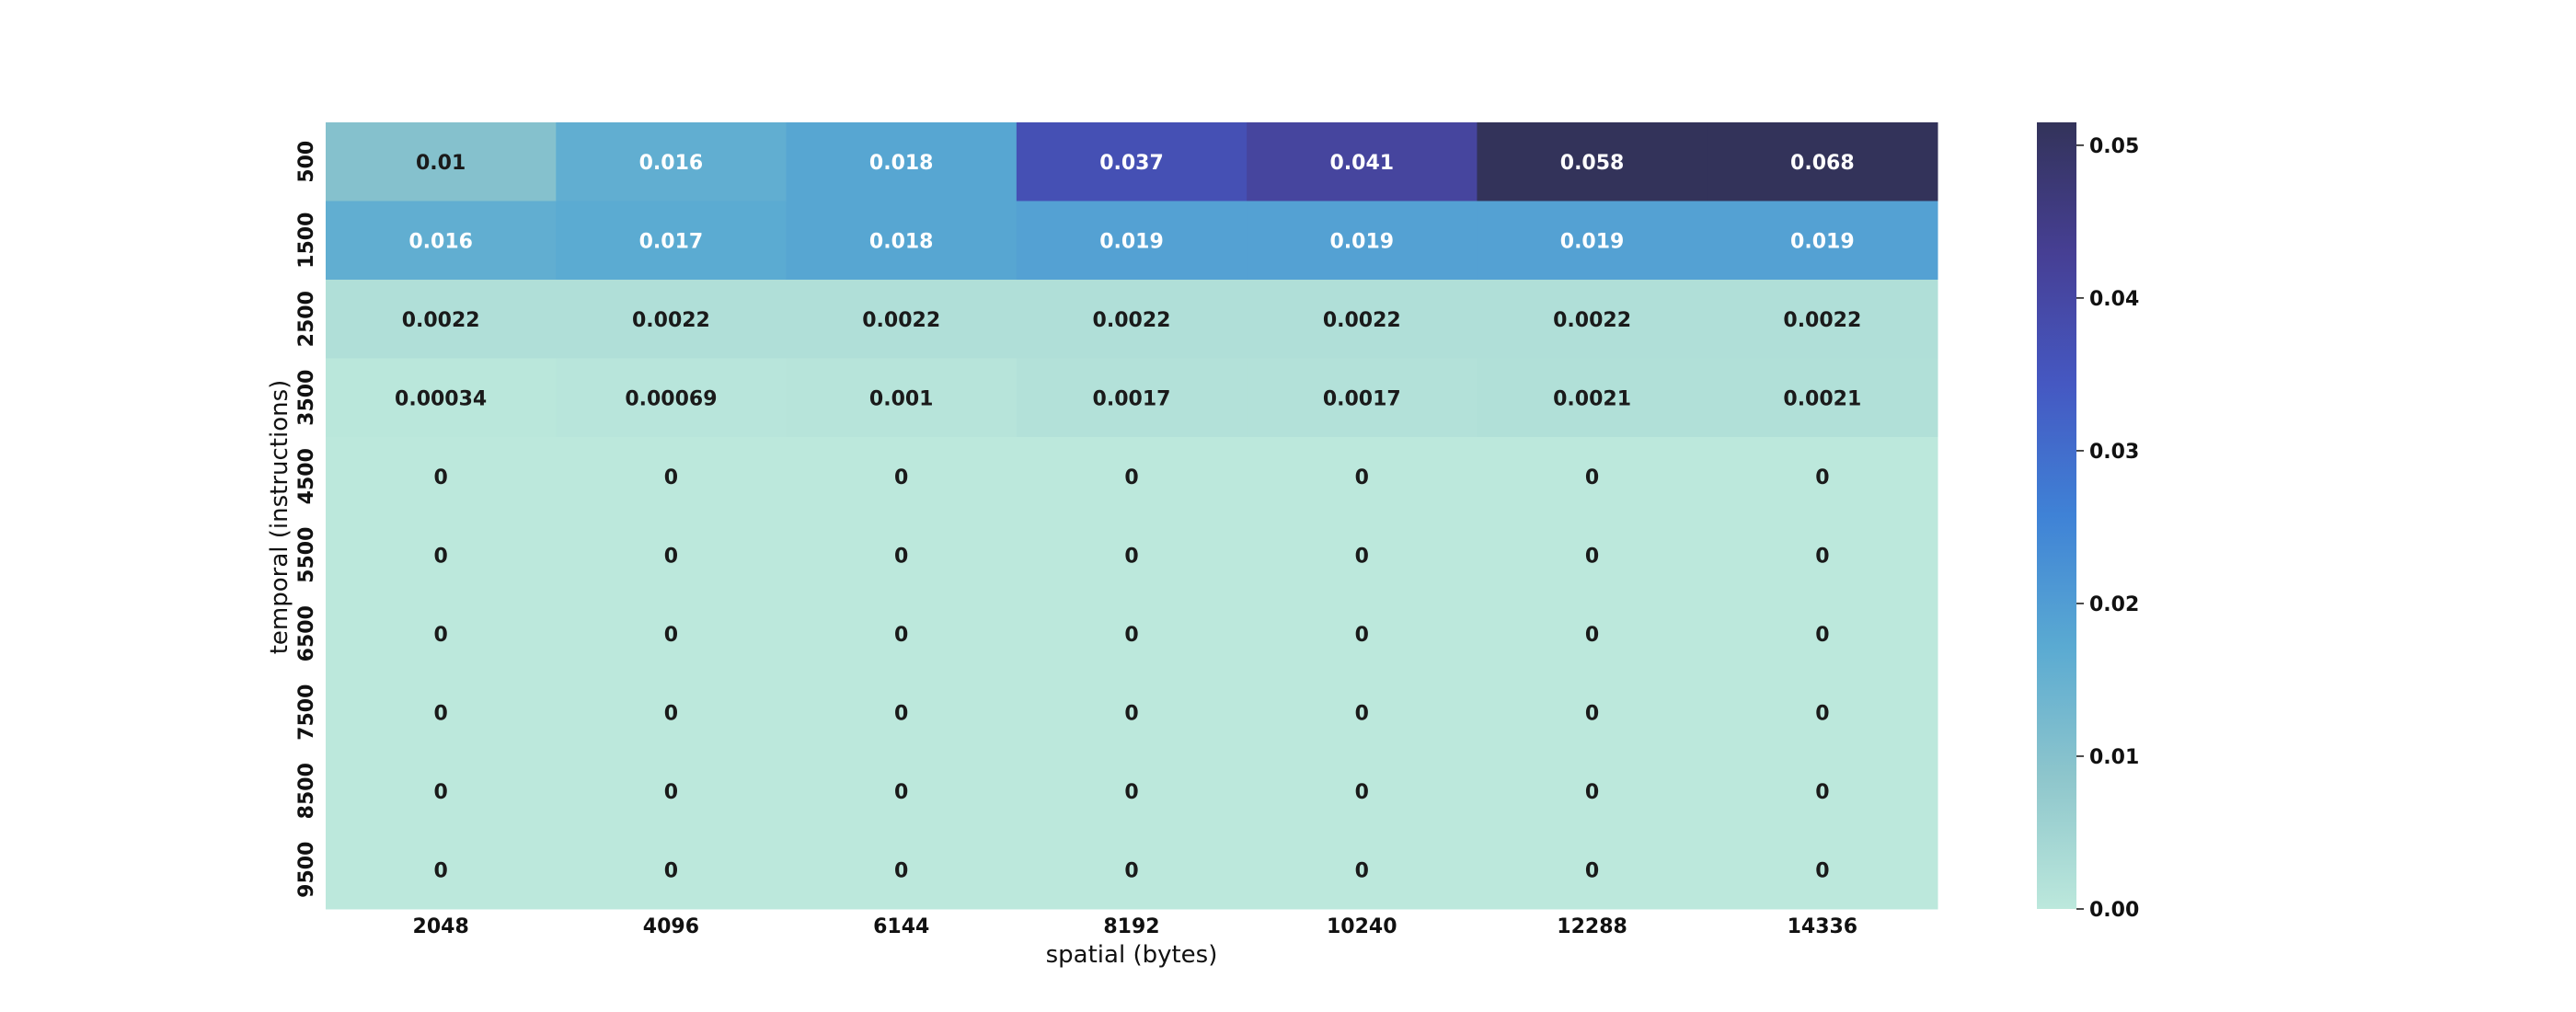 This screenshot has height=1012, width=2576. Describe the element at coordinates (306, 476) in the screenshot. I see `y-tick-label: 4500` at that location.